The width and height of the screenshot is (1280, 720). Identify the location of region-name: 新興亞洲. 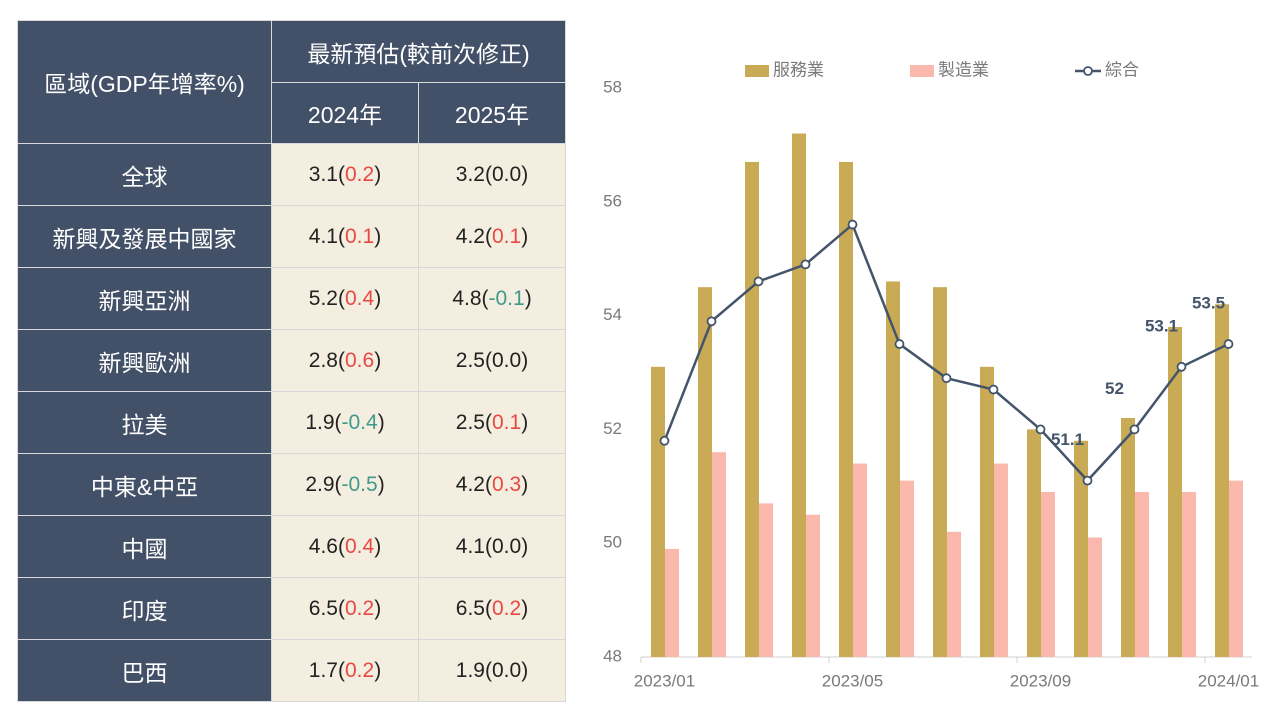
(144, 298).